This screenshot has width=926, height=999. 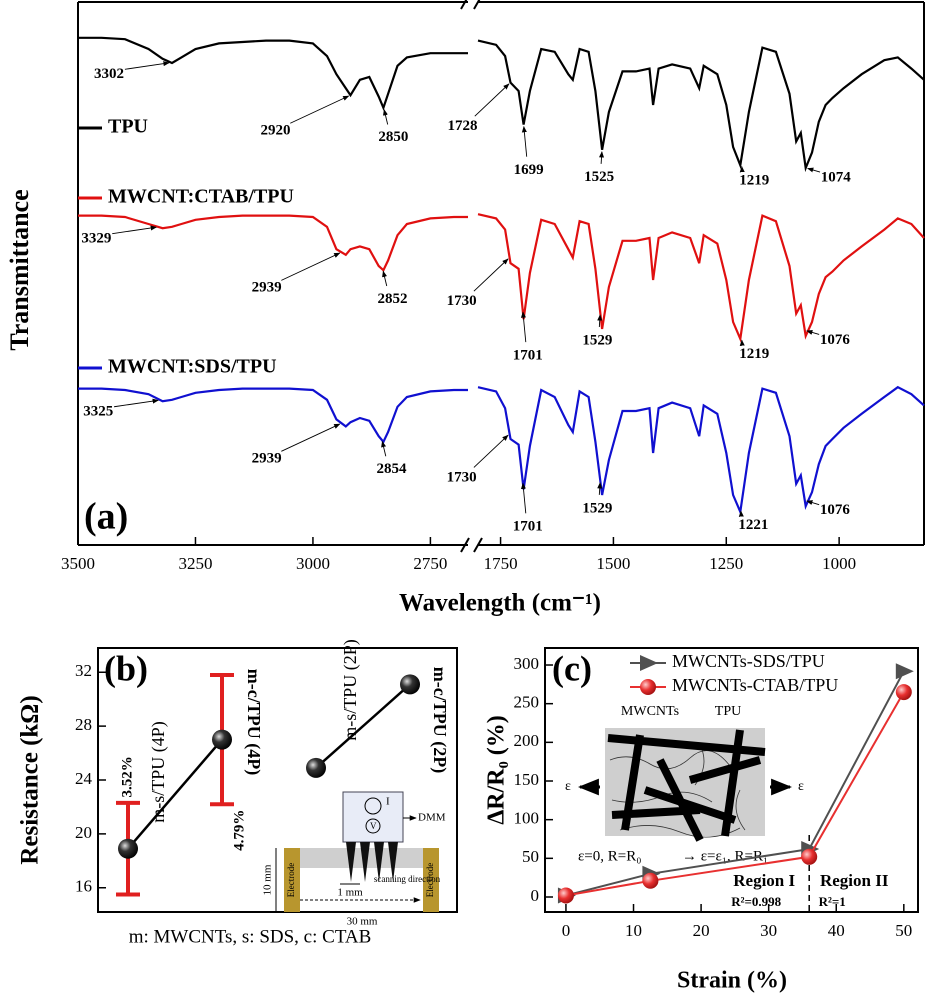 What do you see at coordinates (755, 685) in the screenshot?
I see `legend-label: MWCNTs-CTAB/TPU` at bounding box center [755, 685].